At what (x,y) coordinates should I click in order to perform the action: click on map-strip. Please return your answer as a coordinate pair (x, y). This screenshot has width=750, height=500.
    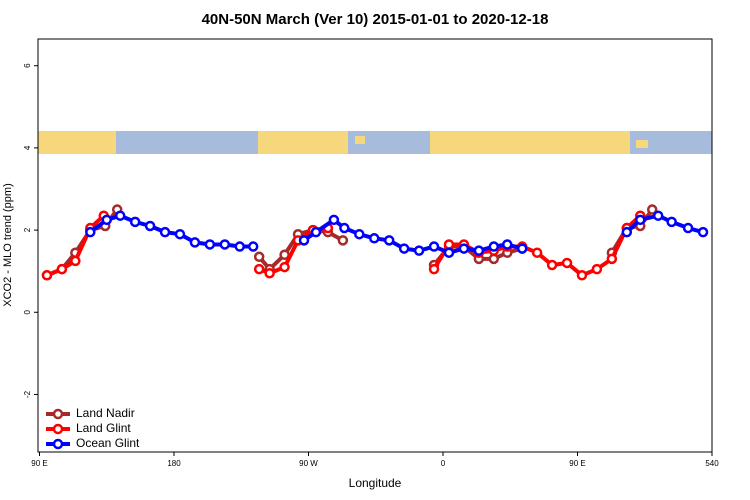
    Looking at the image, I should click on (375, 142).